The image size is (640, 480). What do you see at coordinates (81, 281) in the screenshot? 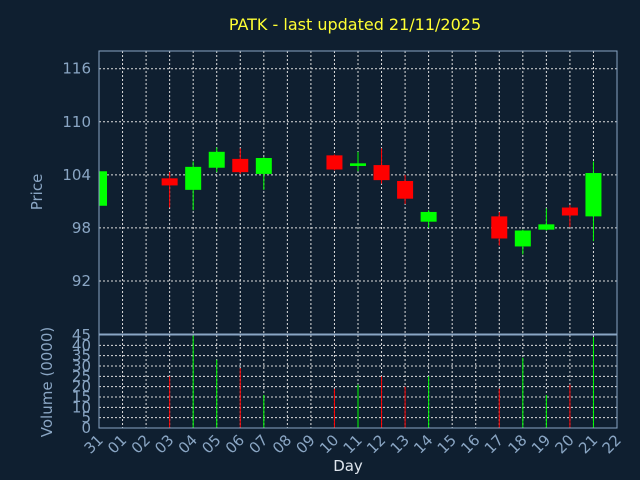
I see `price-tick-label: 92` at bounding box center [81, 281].